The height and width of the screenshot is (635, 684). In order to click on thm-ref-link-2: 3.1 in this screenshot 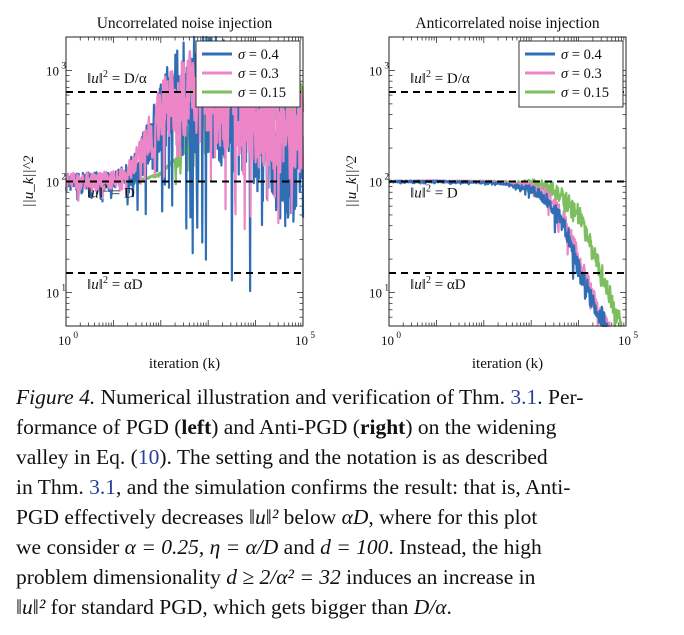, I will do `click(102, 487)`.